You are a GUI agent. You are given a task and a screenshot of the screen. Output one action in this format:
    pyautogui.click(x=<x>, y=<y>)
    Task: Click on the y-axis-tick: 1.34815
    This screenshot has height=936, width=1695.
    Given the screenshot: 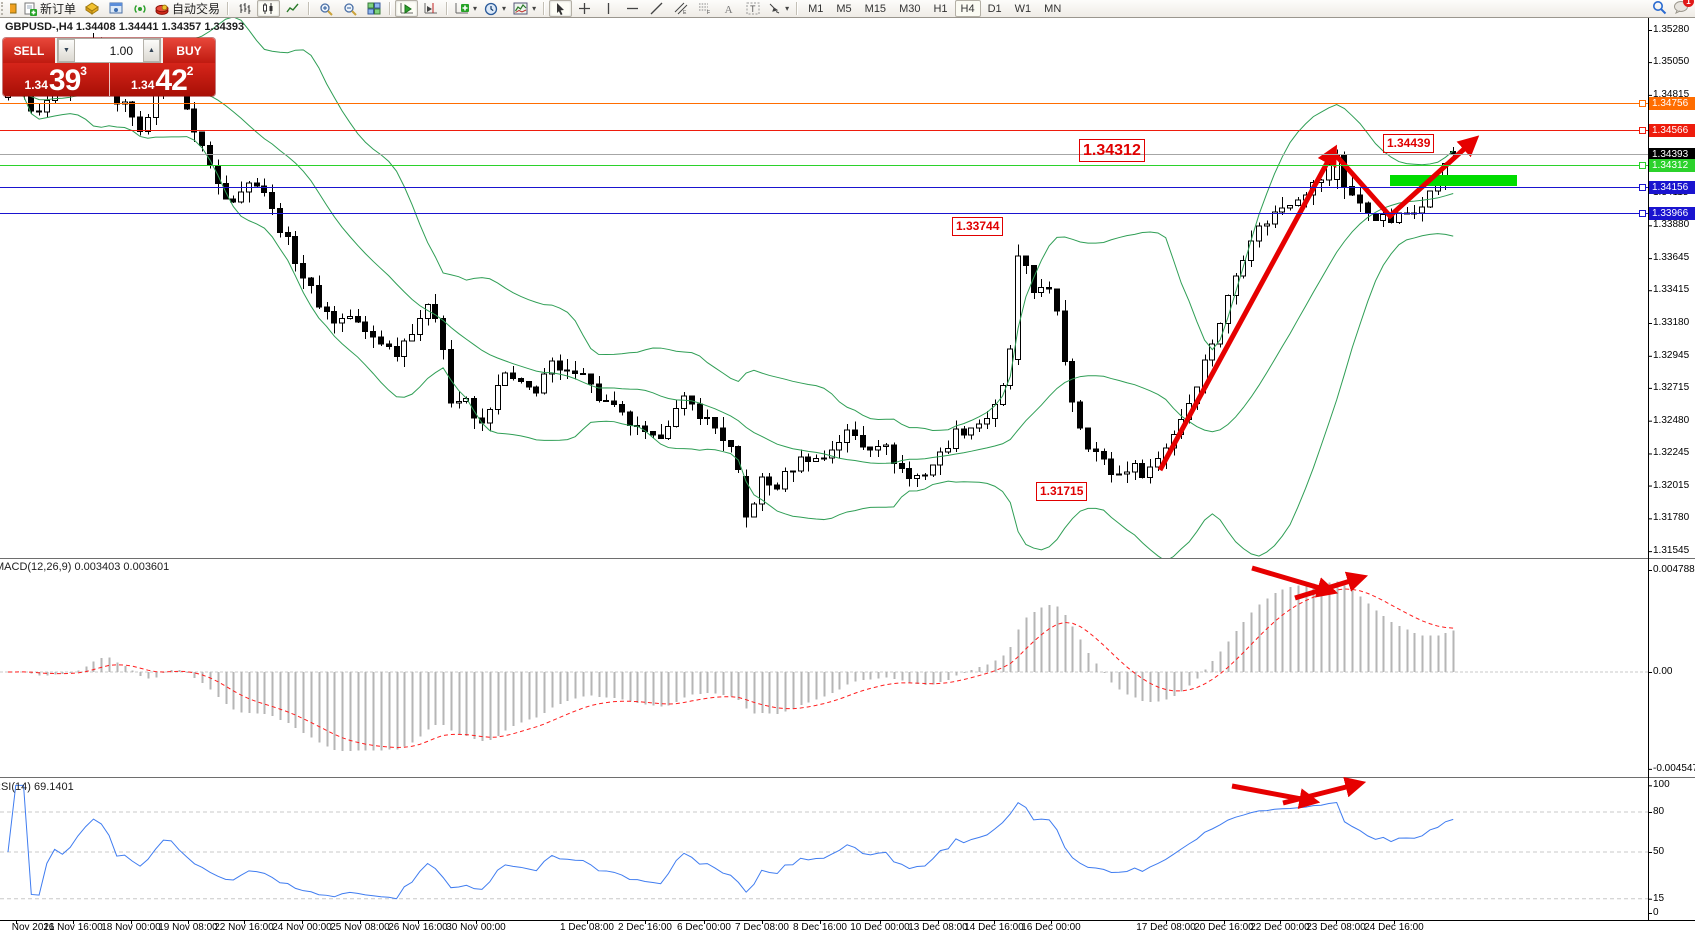 What is the action you would take?
    pyautogui.click(x=1671, y=94)
    